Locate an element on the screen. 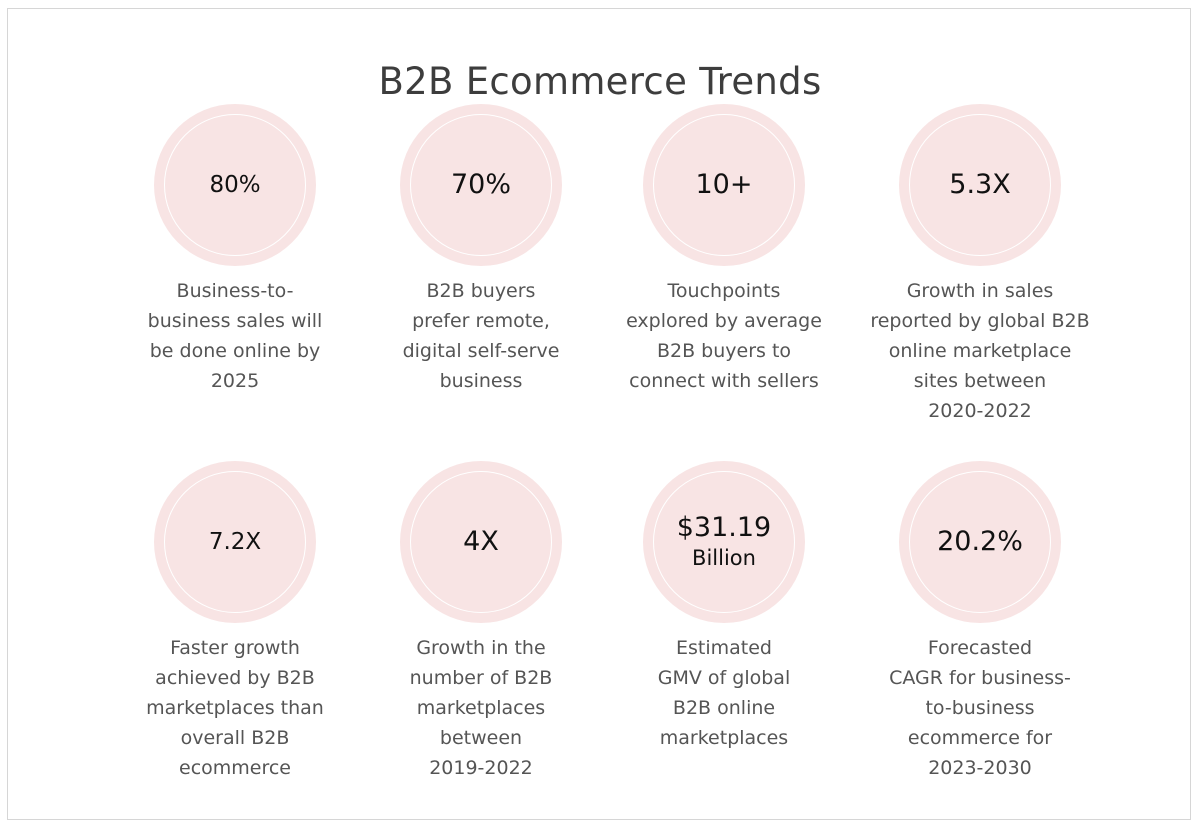 This screenshot has width=1200, height=828. stat-value: 80% is located at coordinates (235, 185).